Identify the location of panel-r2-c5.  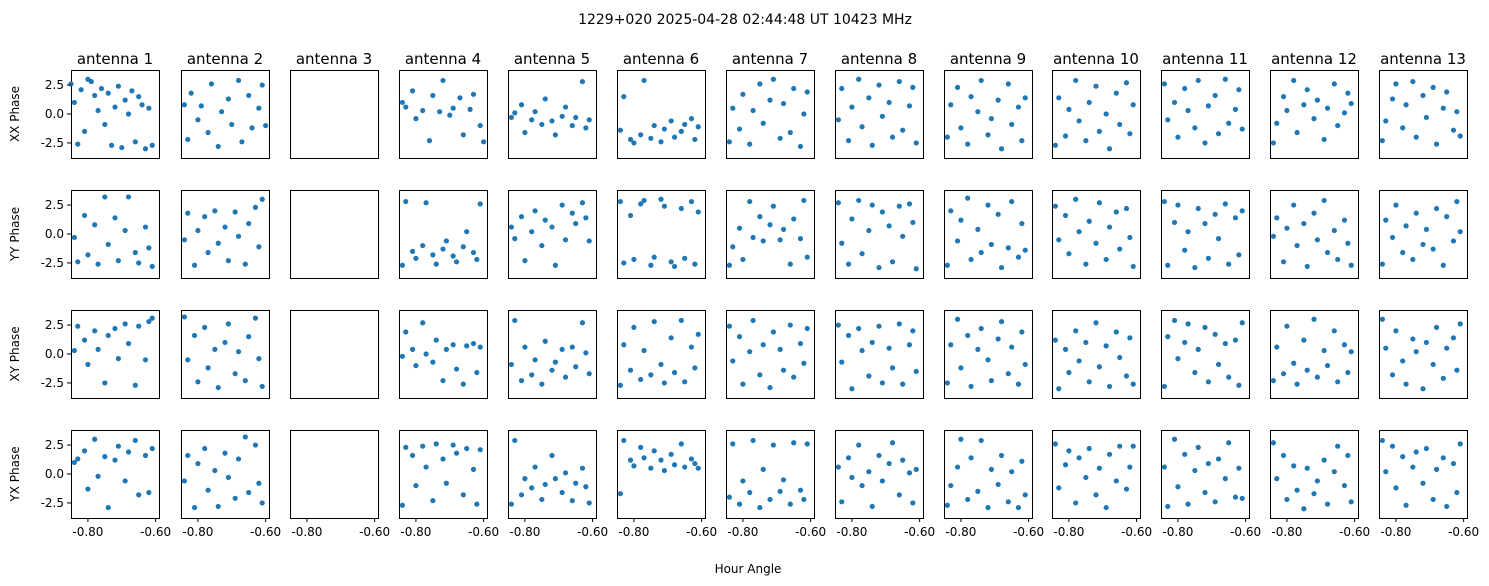
(552, 234).